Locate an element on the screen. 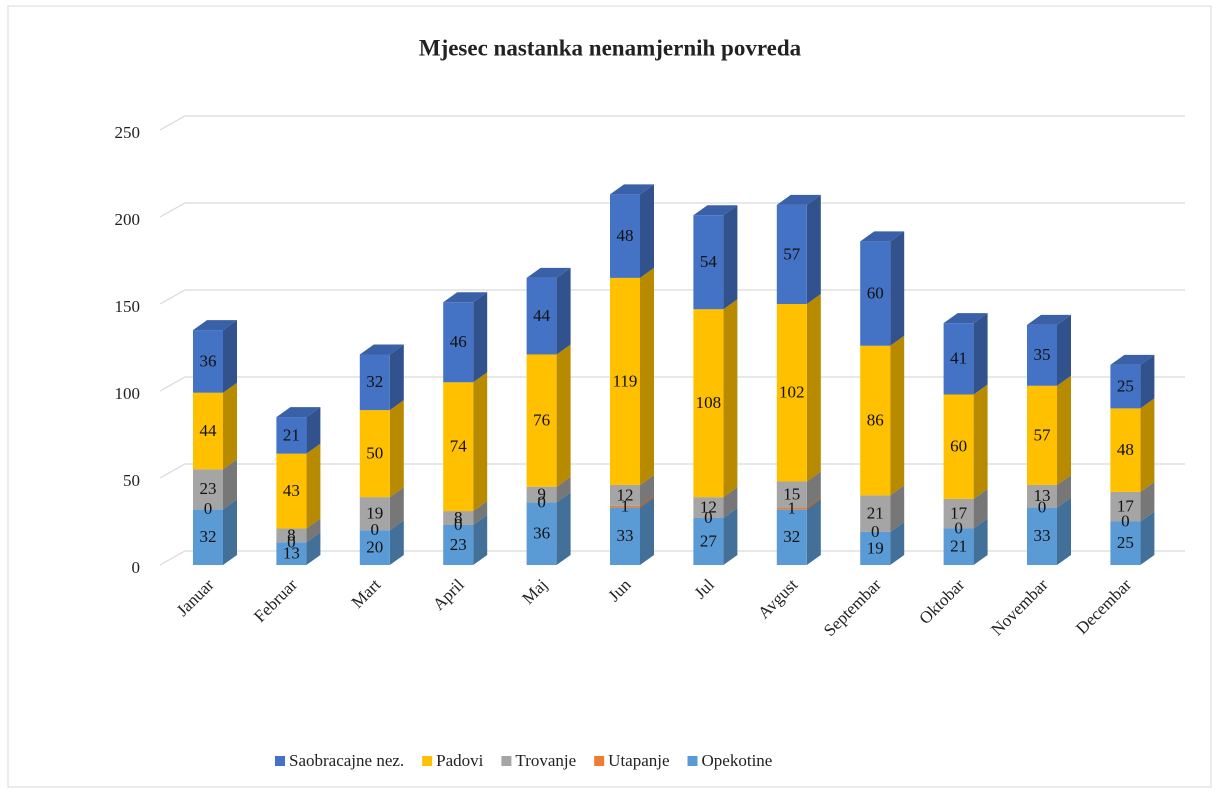 This screenshot has height=793, width=1219. data-label: 20 is located at coordinates (374, 547).